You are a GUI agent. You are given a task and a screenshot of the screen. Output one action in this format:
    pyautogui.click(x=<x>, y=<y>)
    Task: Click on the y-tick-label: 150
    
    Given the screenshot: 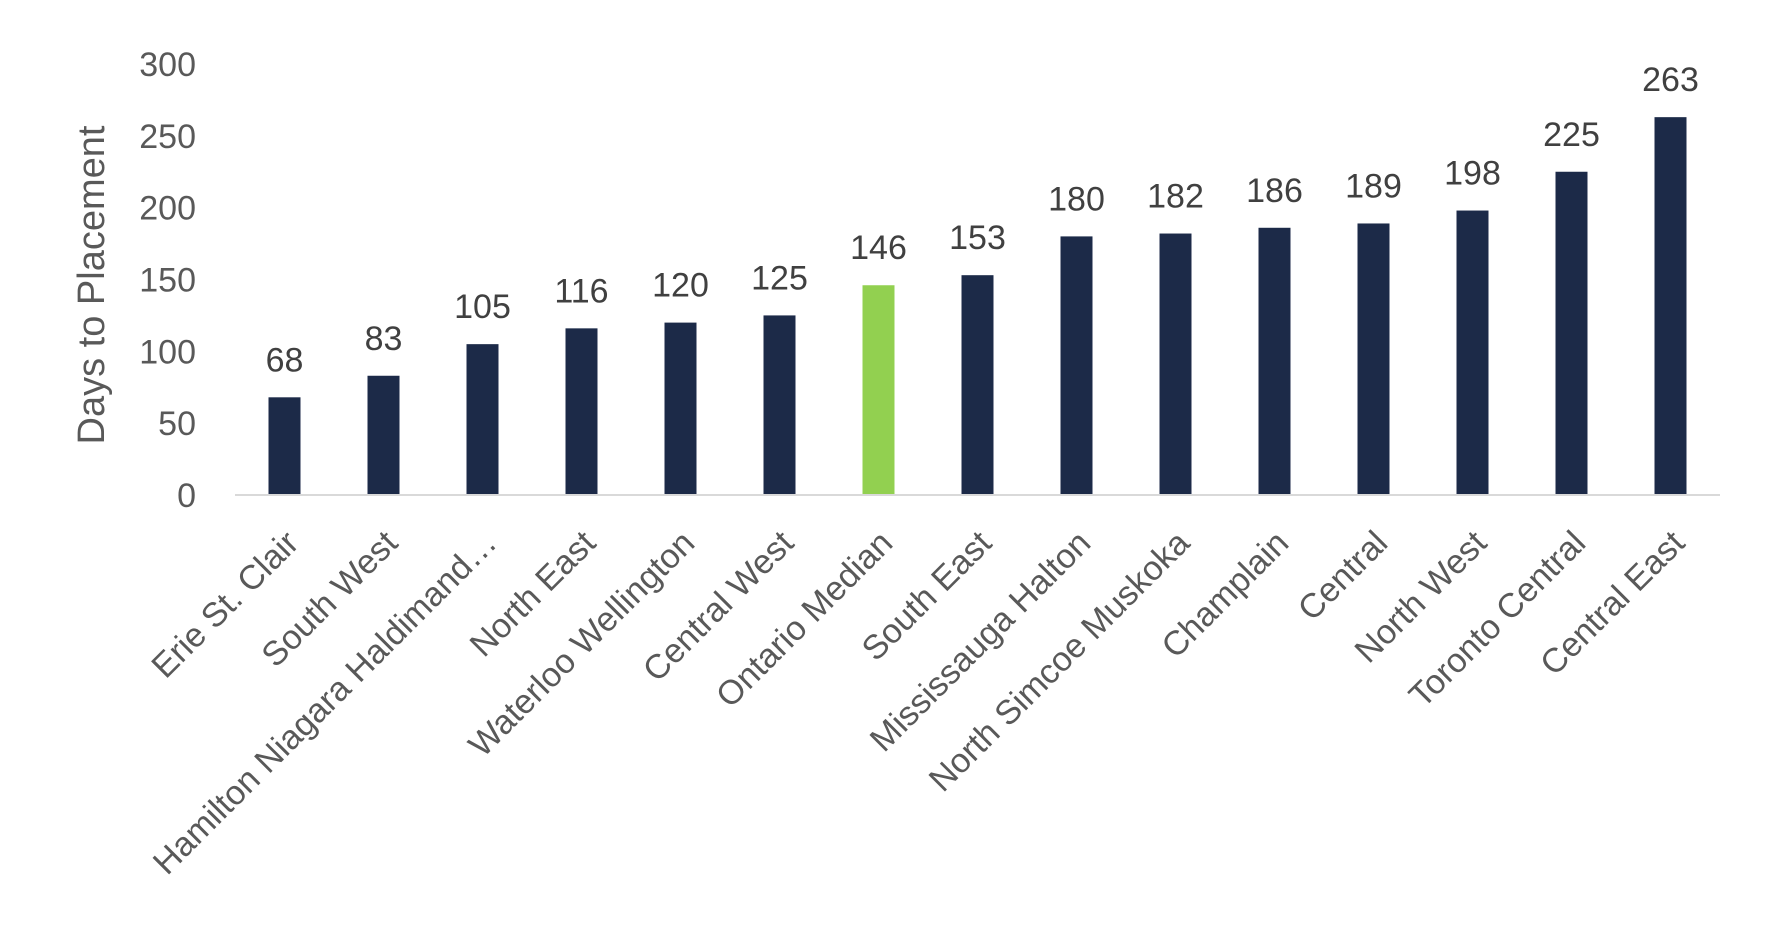 What is the action you would take?
    pyautogui.click(x=167, y=281)
    